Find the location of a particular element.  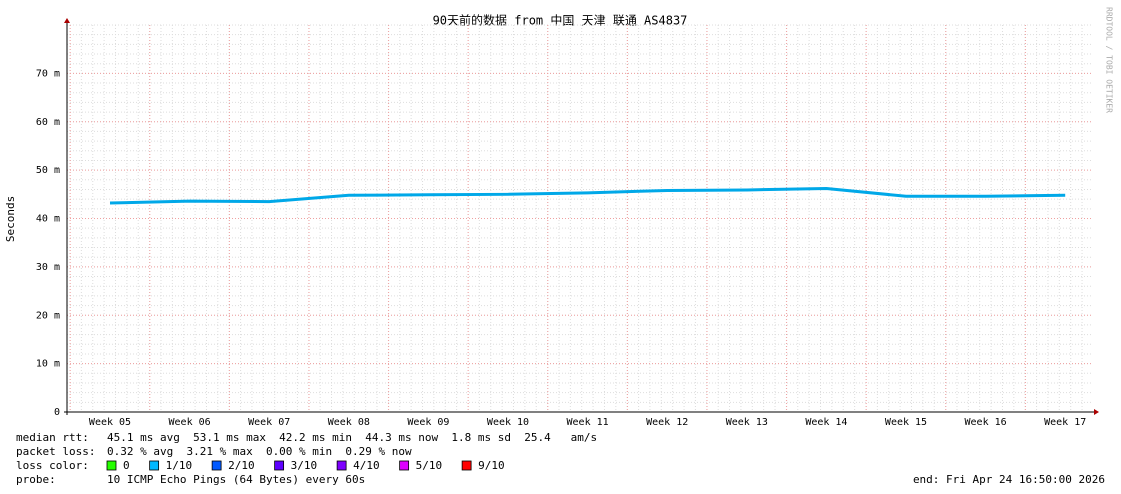

legend-item: 1/10 is located at coordinates (179, 465).